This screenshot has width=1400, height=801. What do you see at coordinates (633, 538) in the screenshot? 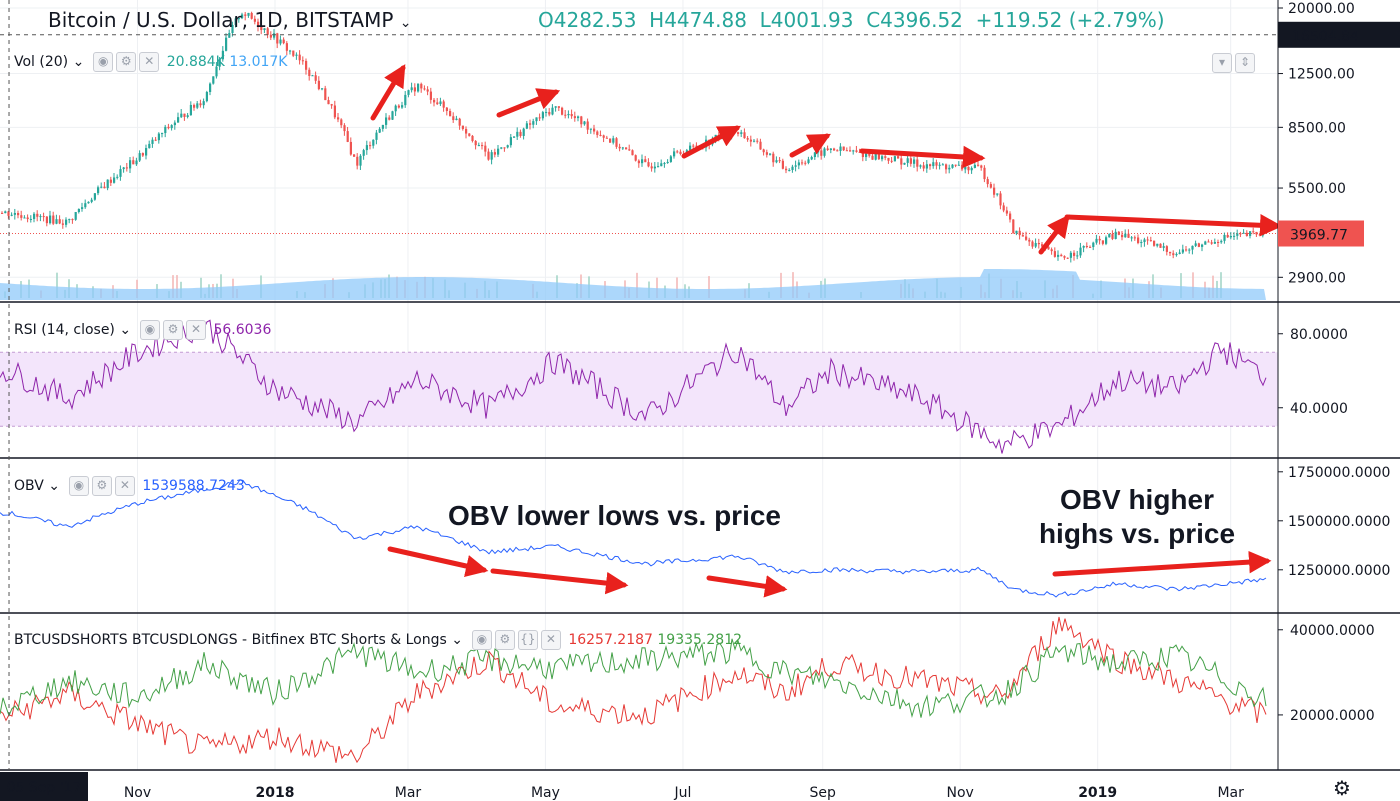
I see `obv-line` at bounding box center [633, 538].